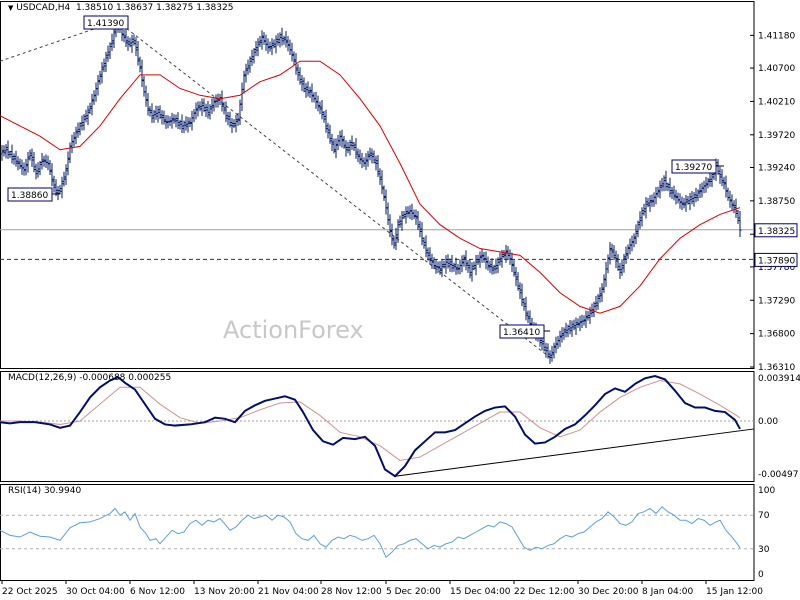  I want to click on rsi-label: RSI(14) 30.9940, so click(45, 491).